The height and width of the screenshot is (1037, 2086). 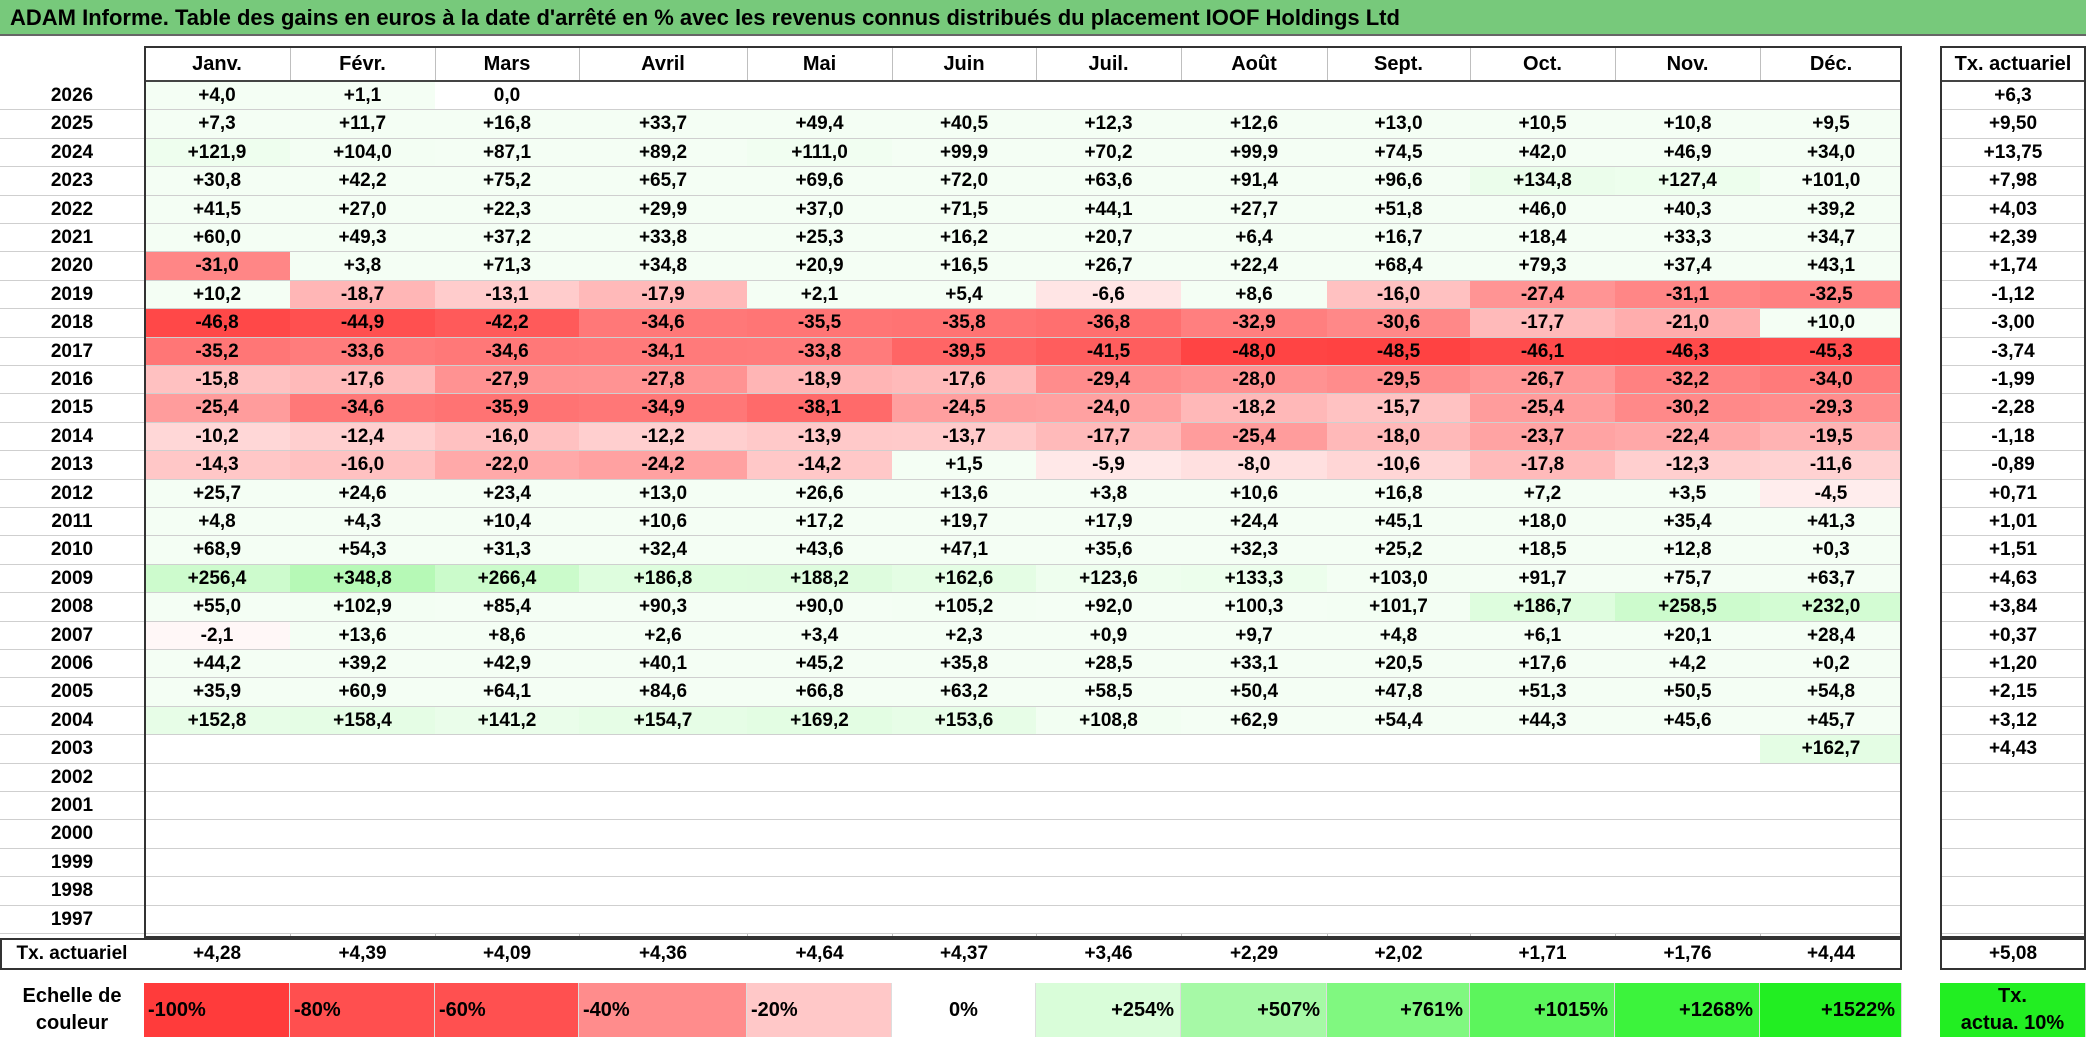 I want to click on year-label: 2022, so click(x=72, y=210).